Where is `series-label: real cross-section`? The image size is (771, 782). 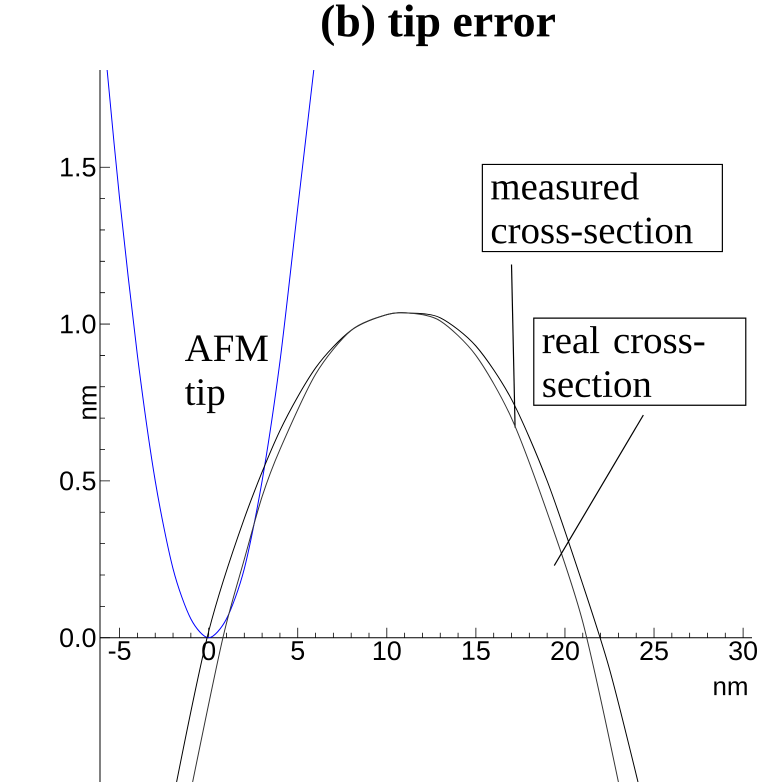
series-label: real cross-section is located at coordinates (623, 362).